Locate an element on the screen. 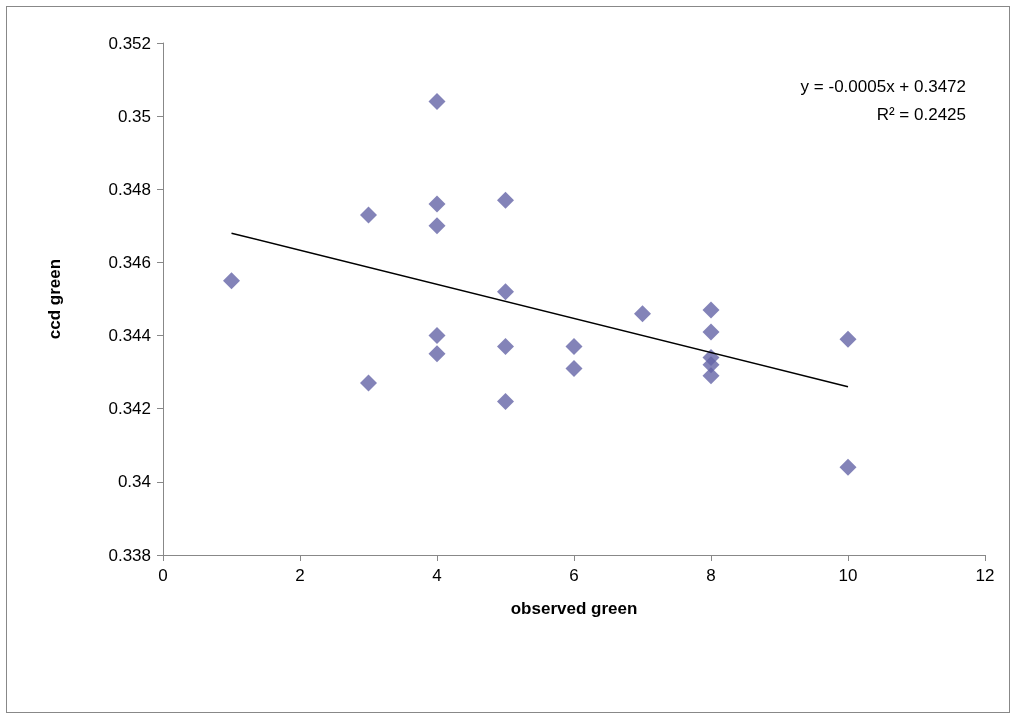  x-tick-label: 8 is located at coordinates (711, 575).